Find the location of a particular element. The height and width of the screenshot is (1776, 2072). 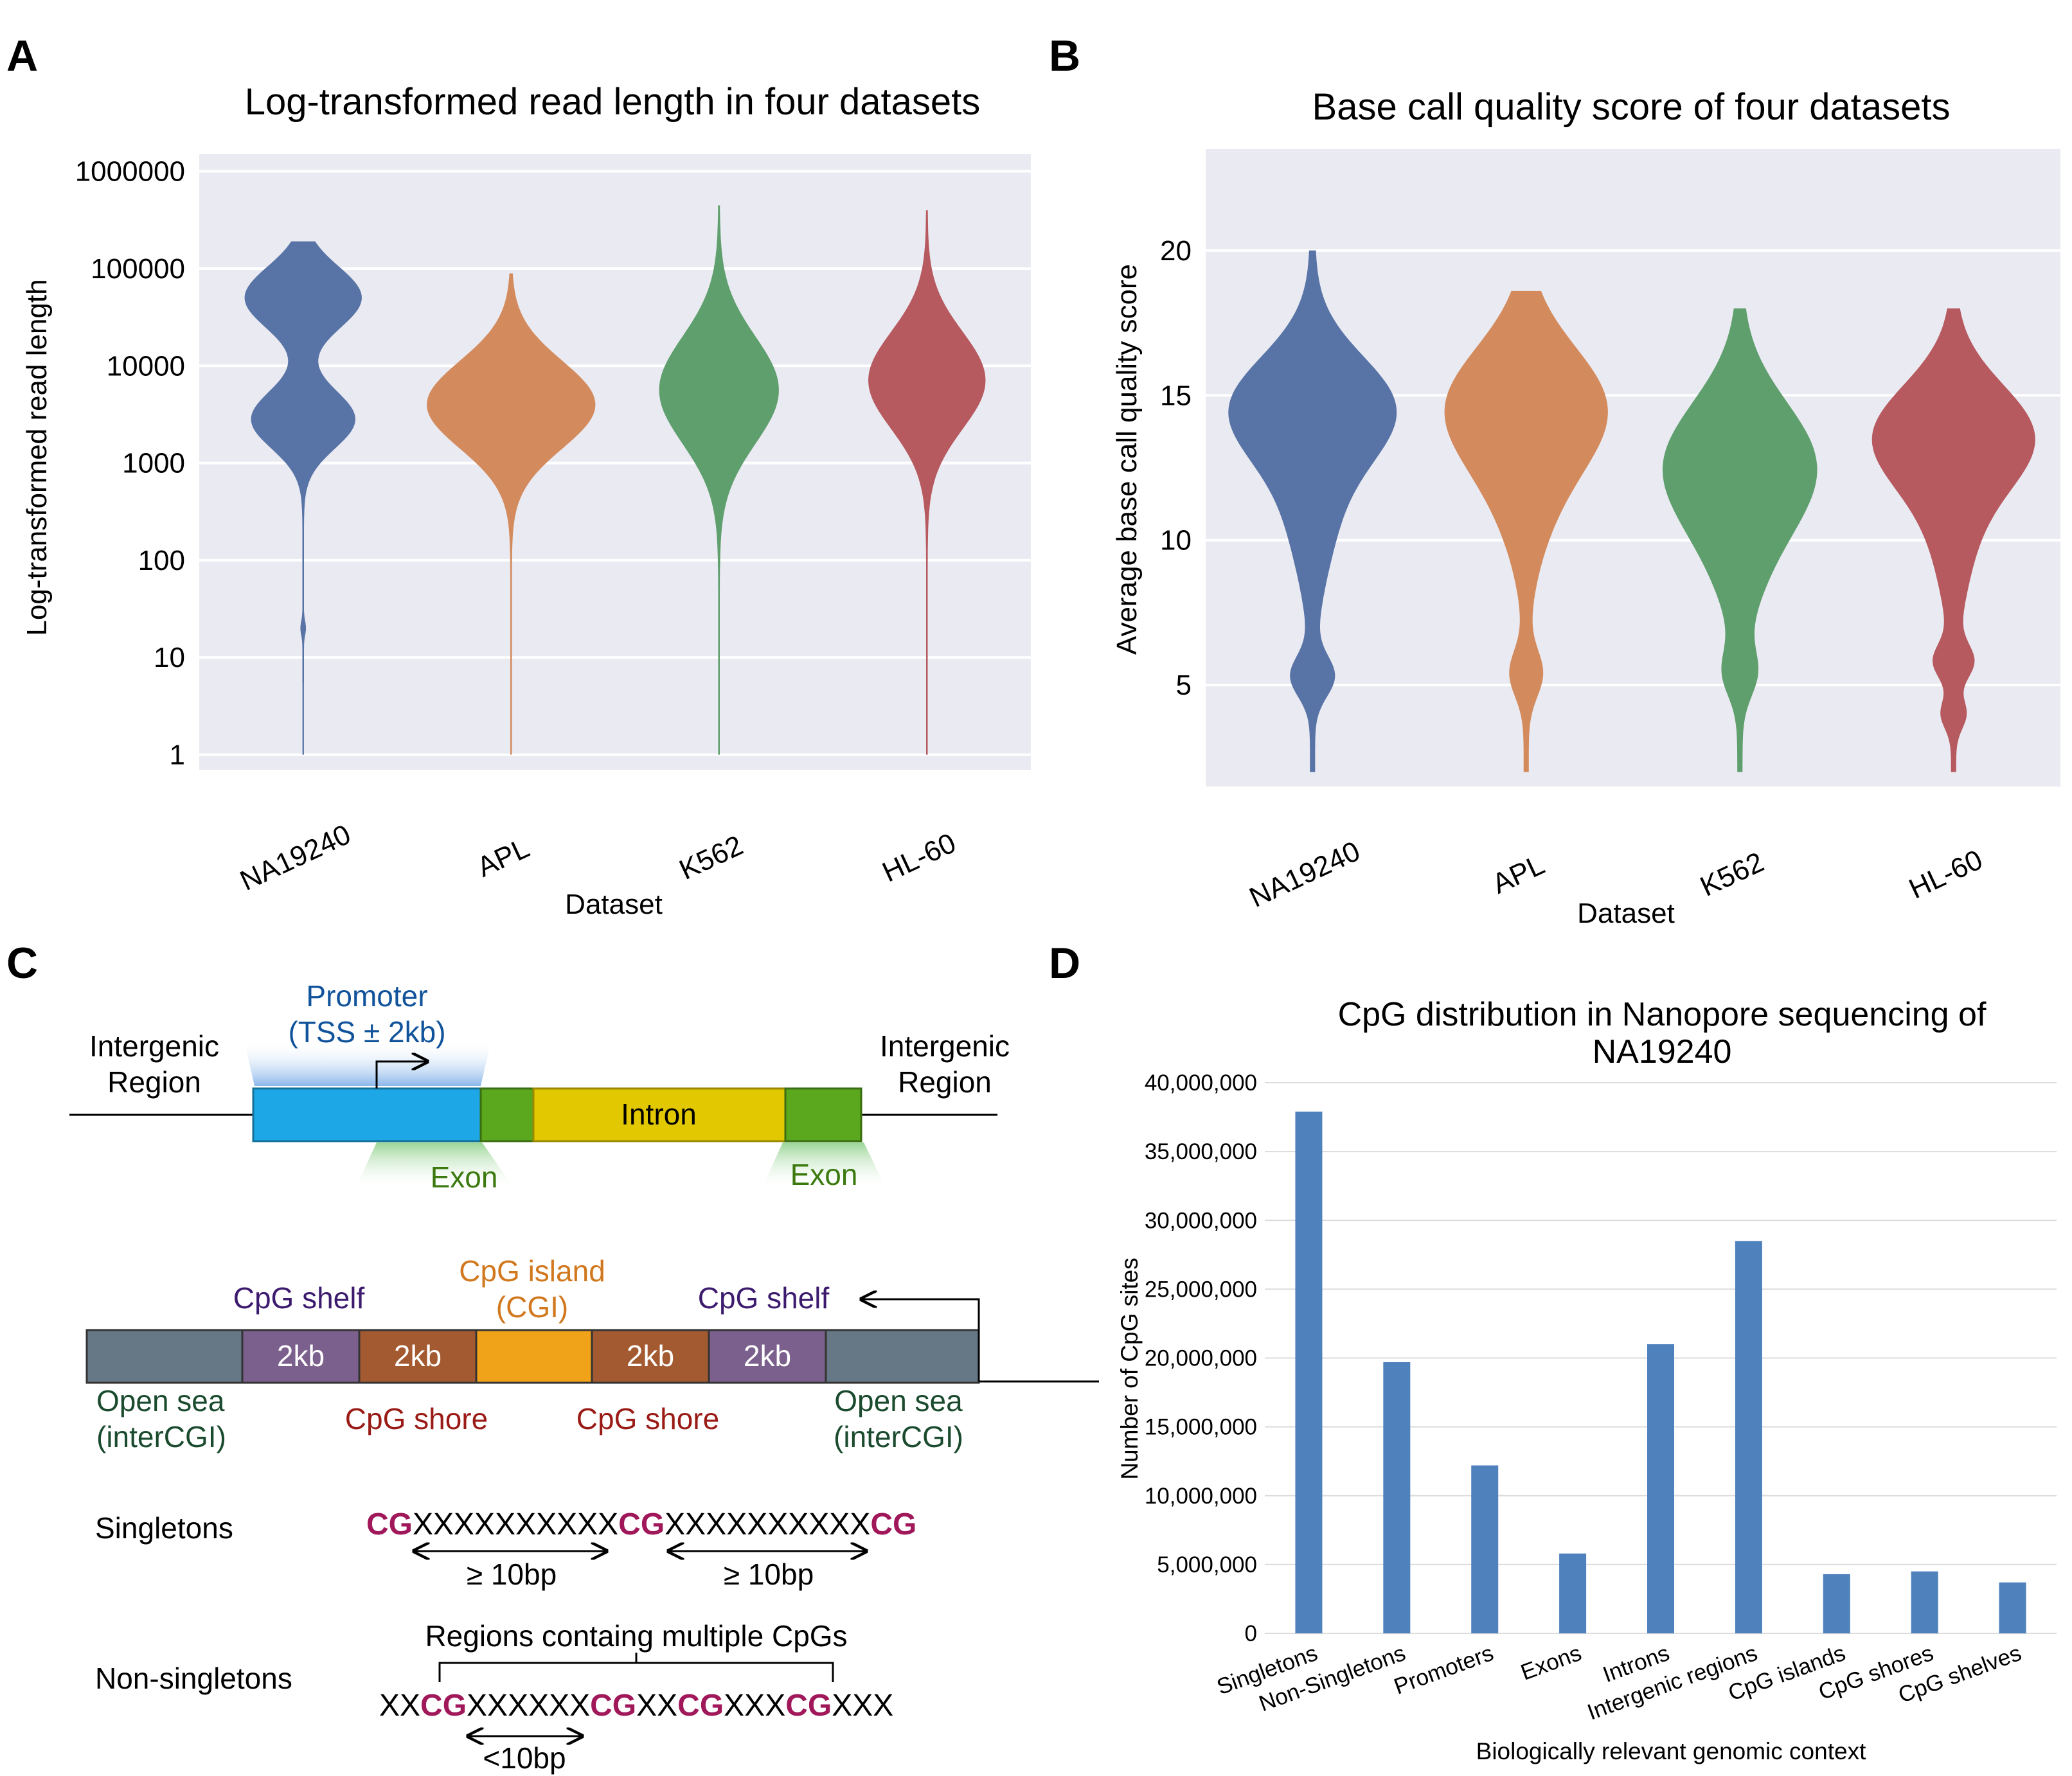

shelf-left-label: CpG shelf is located at coordinates (299, 1298).